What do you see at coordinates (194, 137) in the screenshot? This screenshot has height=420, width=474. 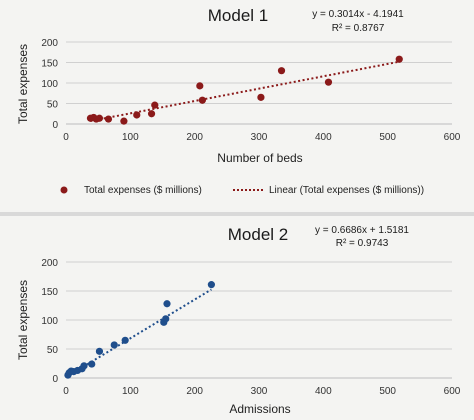 I see `model1-x-tick-label: 200` at bounding box center [194, 137].